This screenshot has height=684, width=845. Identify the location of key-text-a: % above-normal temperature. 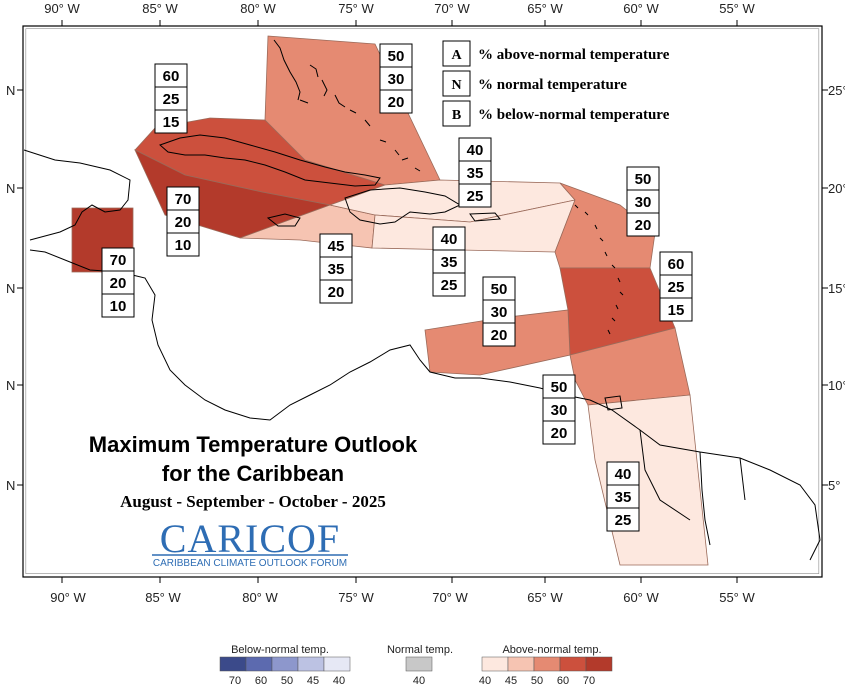
(574, 55).